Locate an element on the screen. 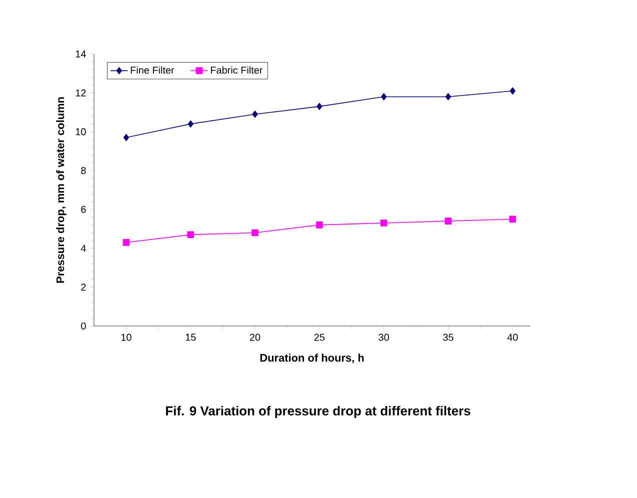 The image size is (637, 498). y-tick-label: 2 is located at coordinates (83, 287).